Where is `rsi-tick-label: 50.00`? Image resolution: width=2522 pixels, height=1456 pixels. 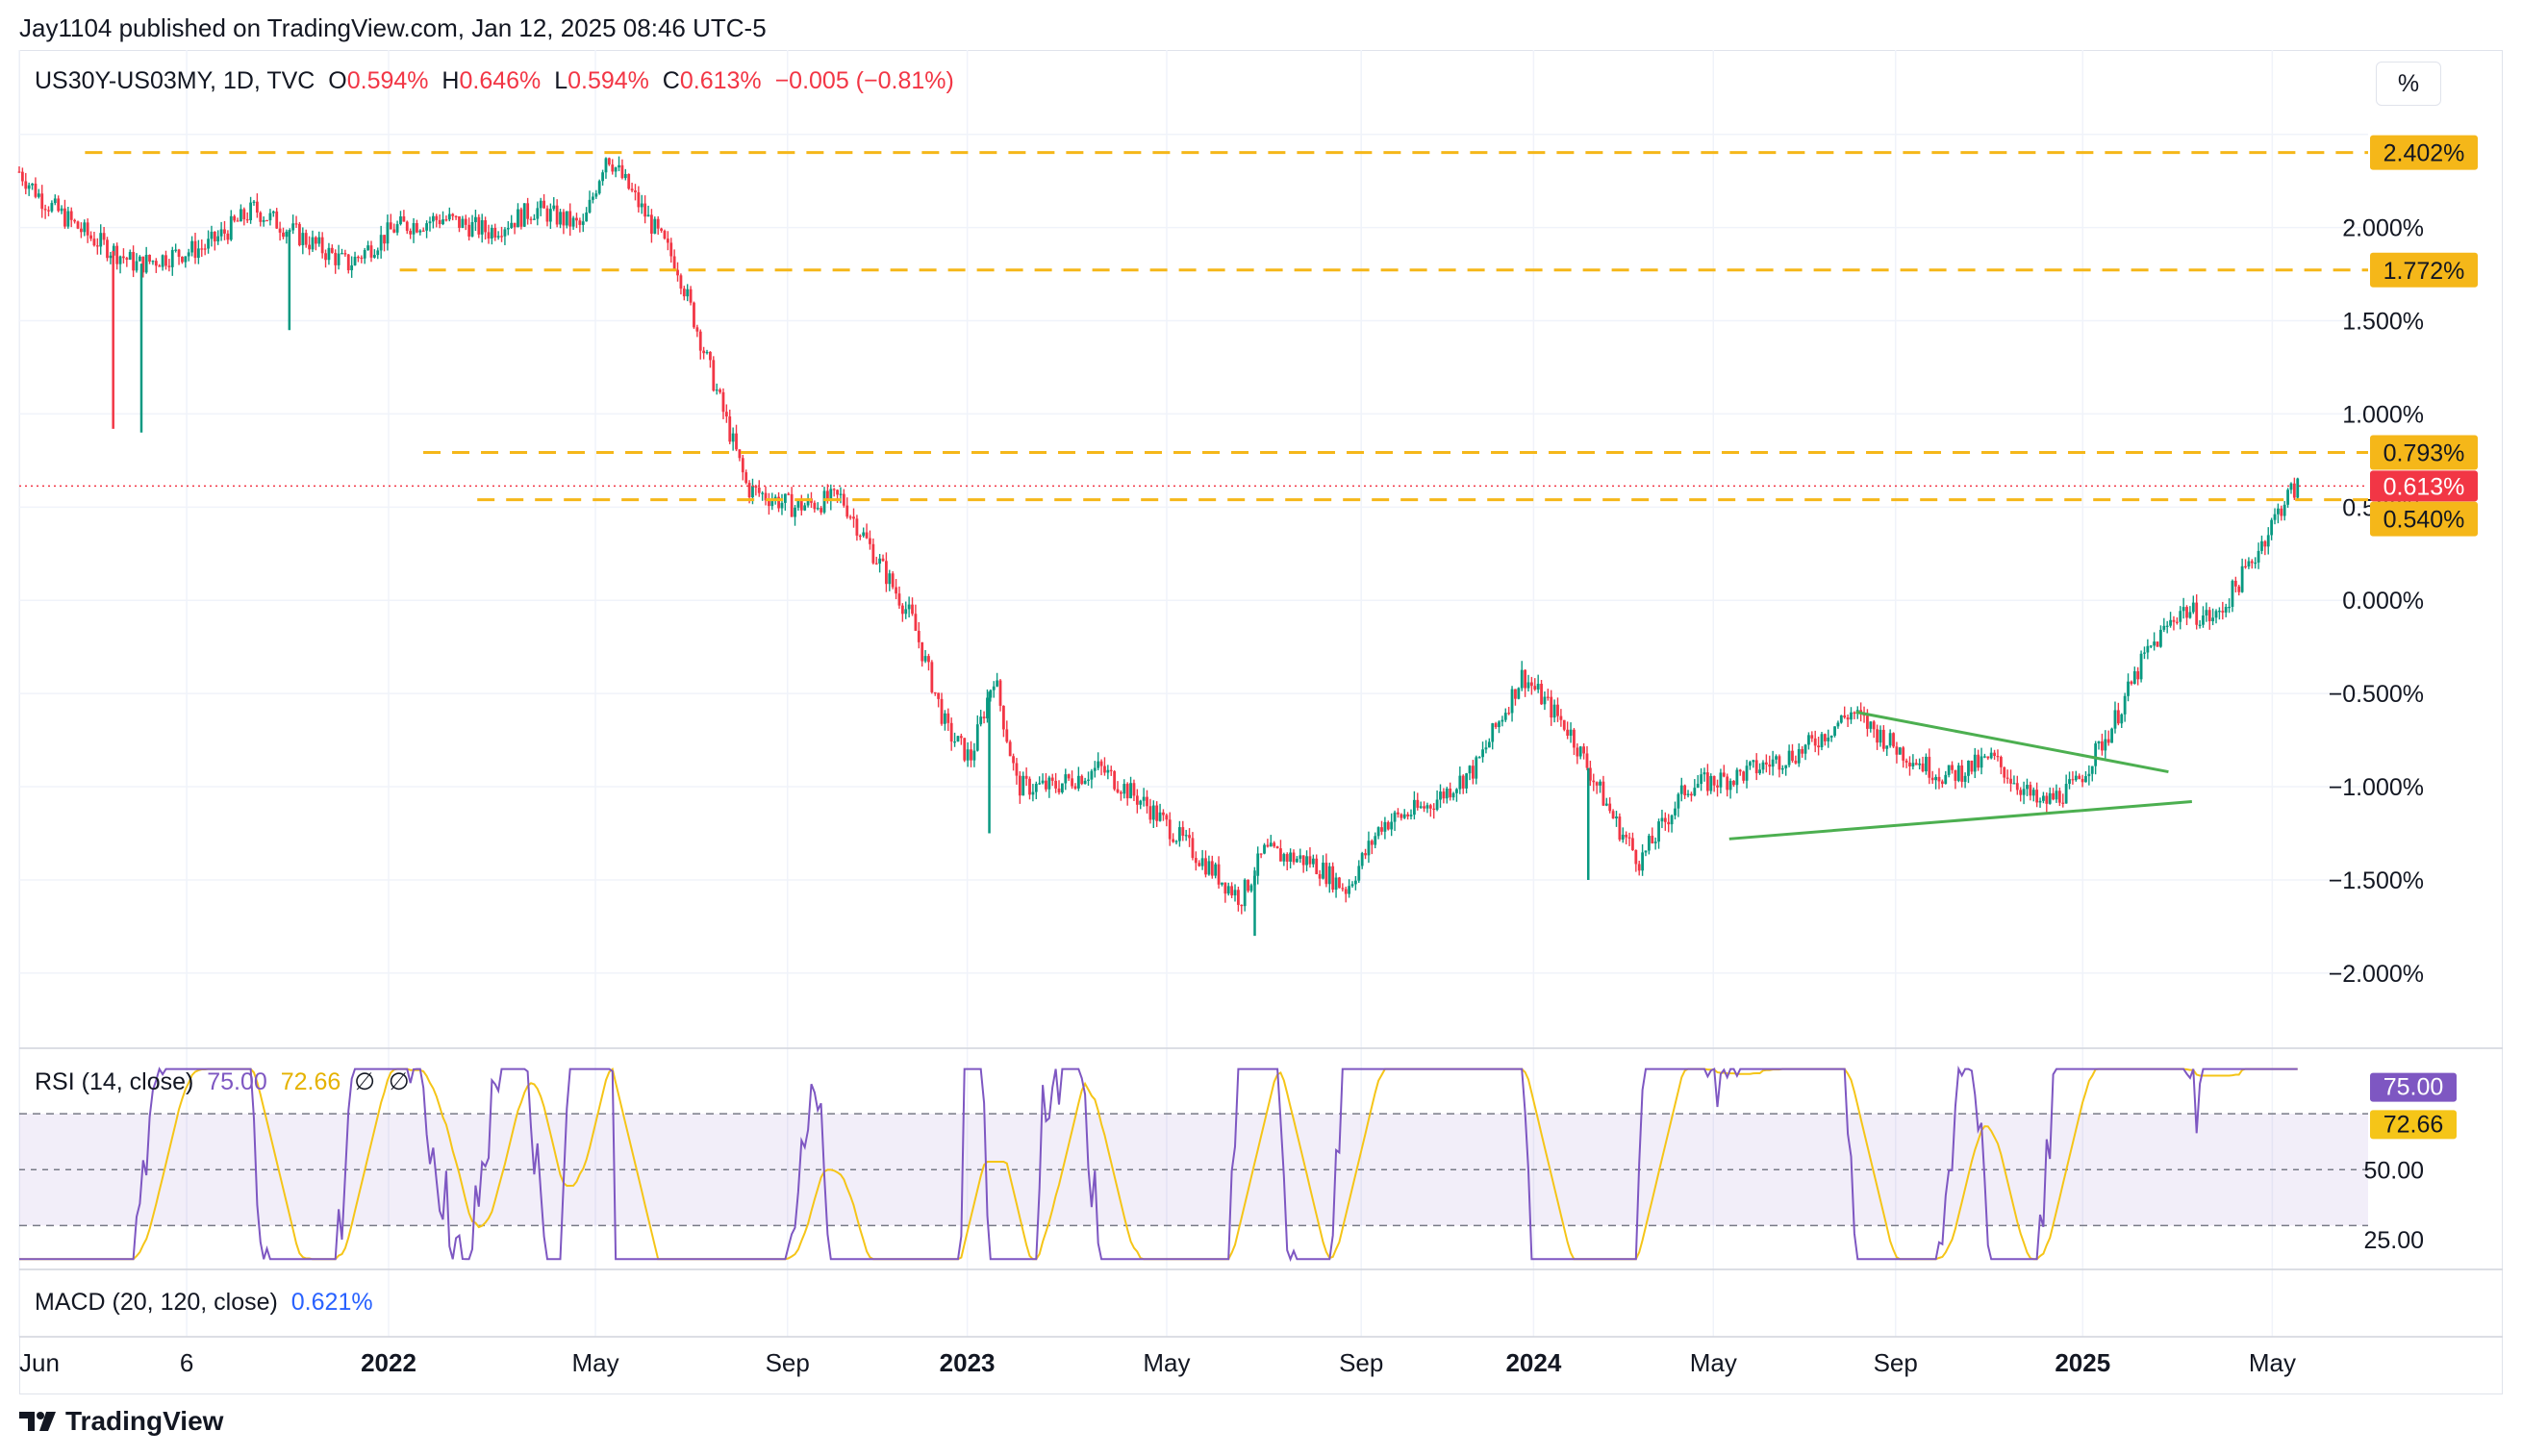
rsi-tick-label: 50.00 is located at coordinates (2393, 1171).